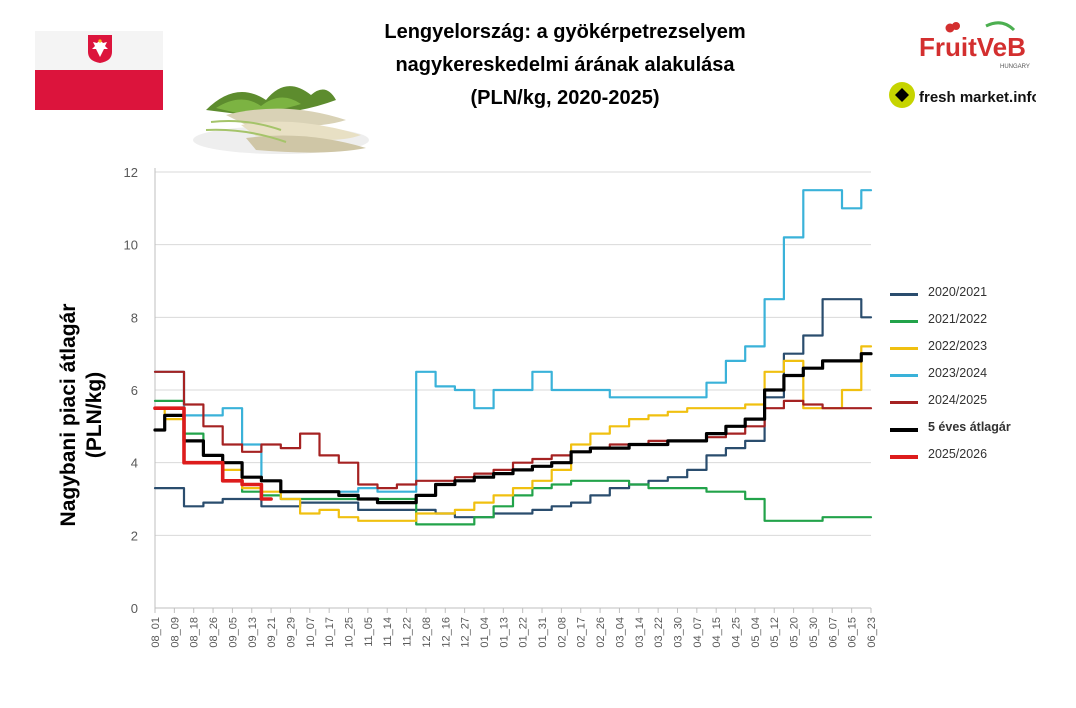 The height and width of the screenshot is (708, 1076). Describe the element at coordinates (958, 373) in the screenshot. I see `legend-label: 2023/2024` at that location.